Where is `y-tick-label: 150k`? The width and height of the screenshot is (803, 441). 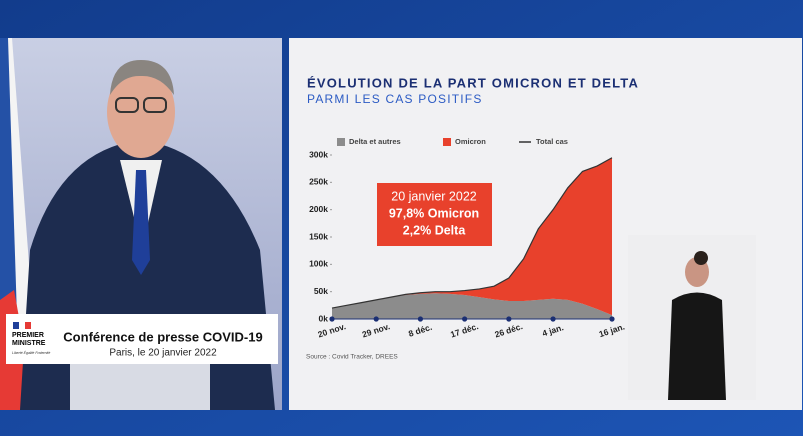
y-tick-label: 150k is located at coordinates (318, 236).